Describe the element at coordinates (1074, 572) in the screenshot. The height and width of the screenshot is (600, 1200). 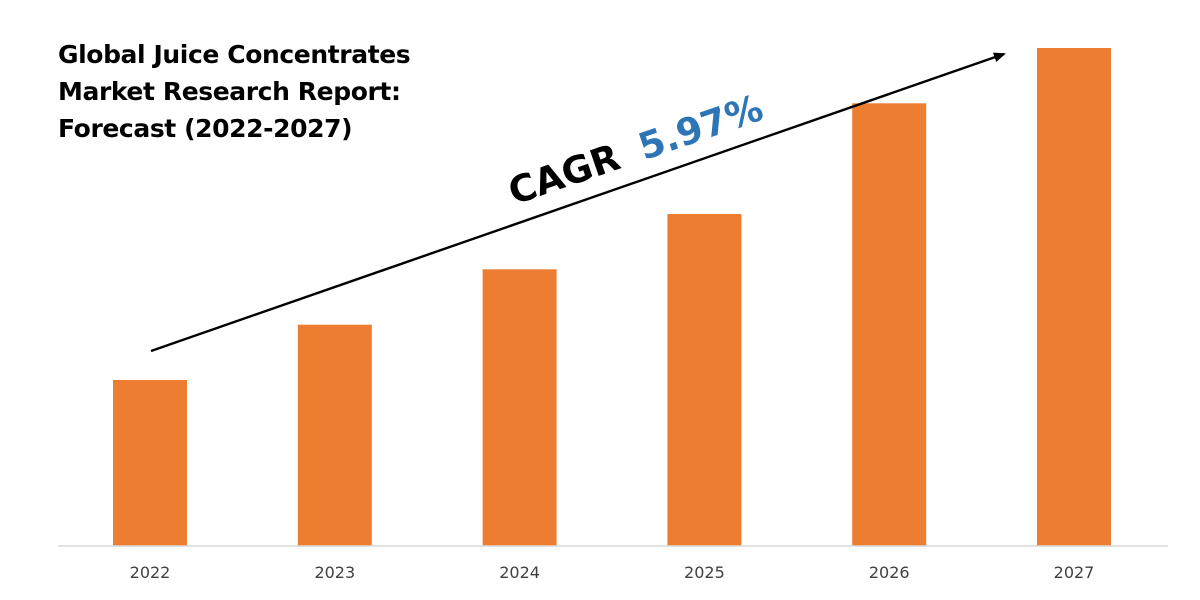
I see `x-tick-label: 2027` at that location.